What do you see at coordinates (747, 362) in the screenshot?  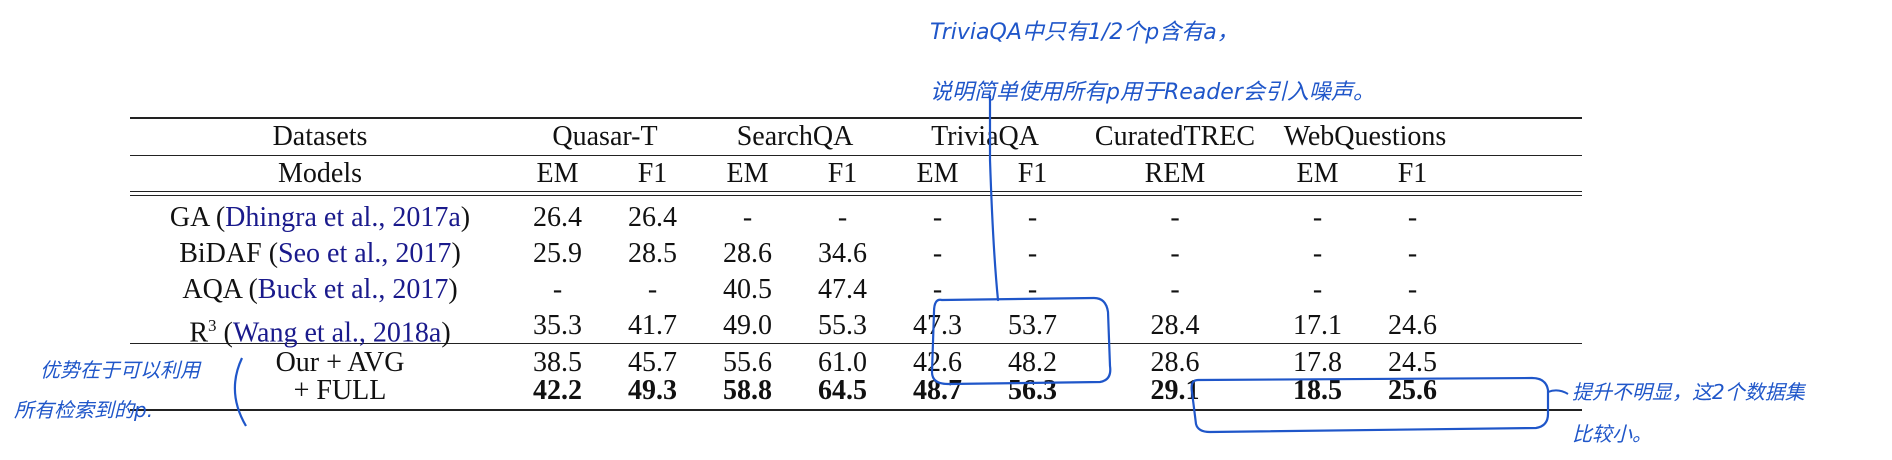 I see `cell: 55.6` at bounding box center [747, 362].